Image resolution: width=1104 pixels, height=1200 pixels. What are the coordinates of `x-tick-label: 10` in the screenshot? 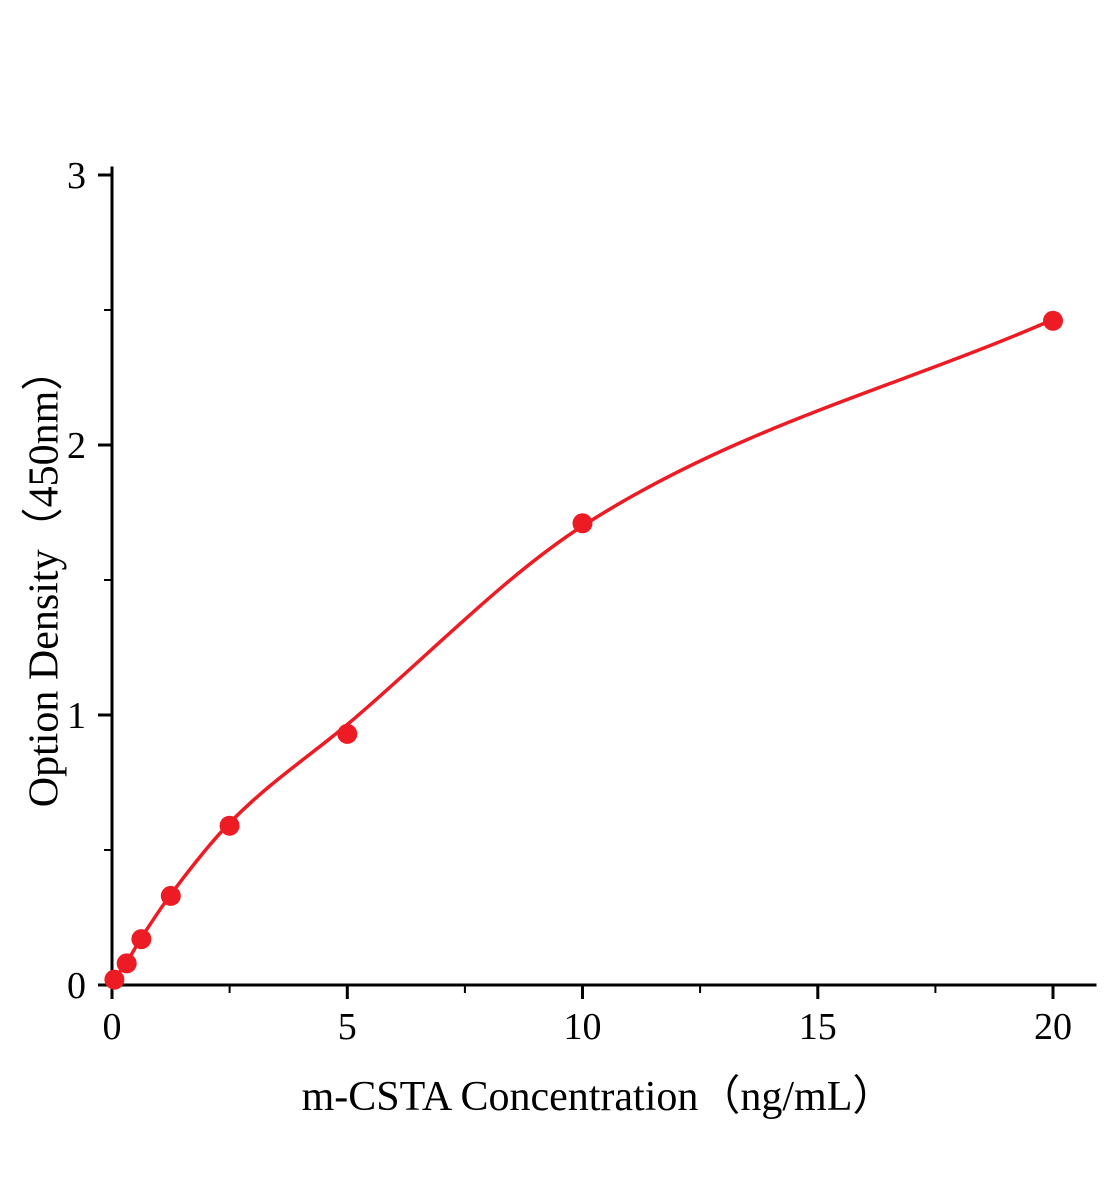 It's located at (583, 1027).